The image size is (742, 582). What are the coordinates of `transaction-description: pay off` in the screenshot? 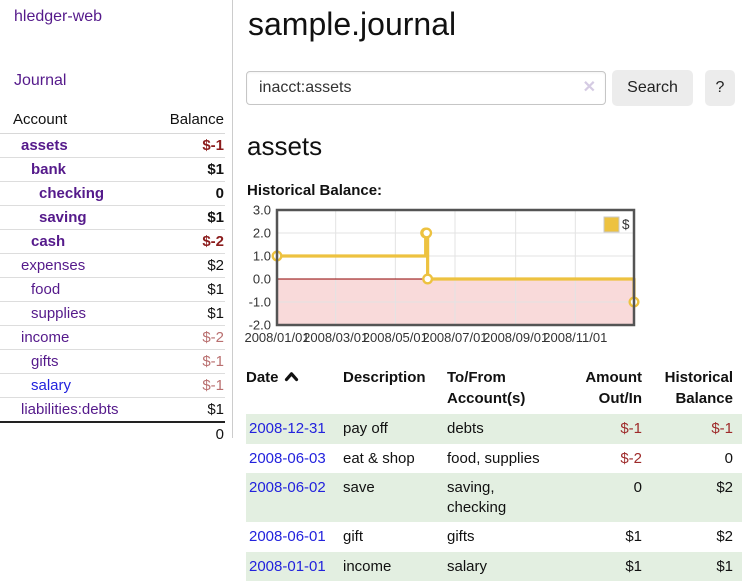 It's located at (365, 428).